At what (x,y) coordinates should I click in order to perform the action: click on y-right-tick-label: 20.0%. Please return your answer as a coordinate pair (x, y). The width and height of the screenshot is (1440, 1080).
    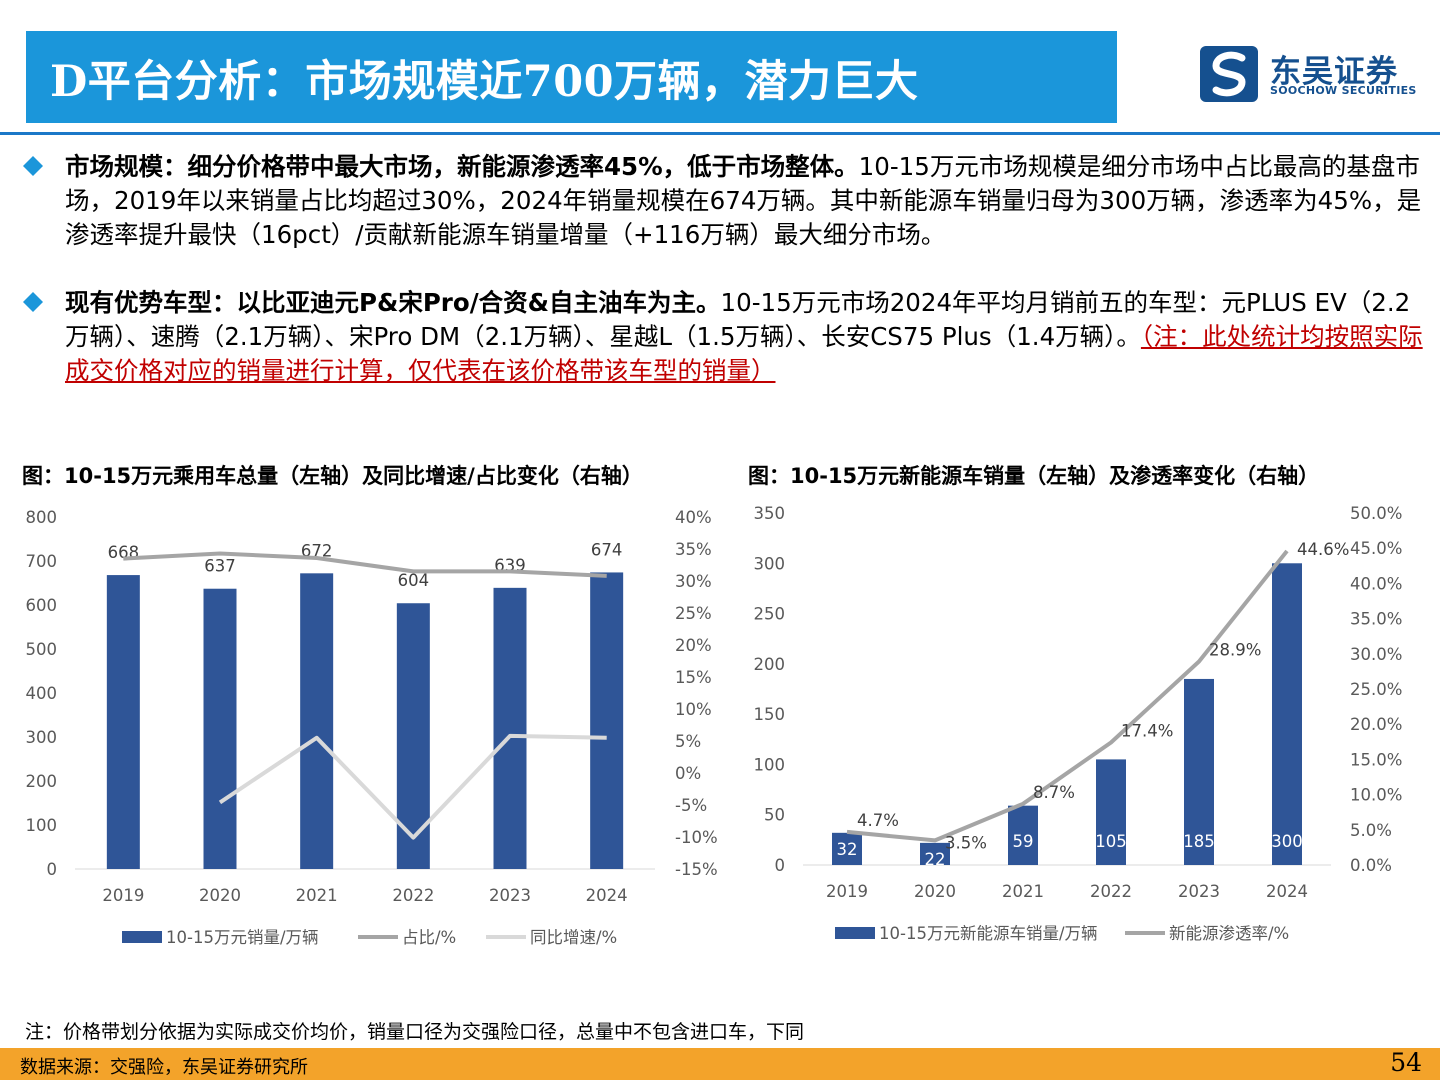
    Looking at the image, I should click on (1376, 724).